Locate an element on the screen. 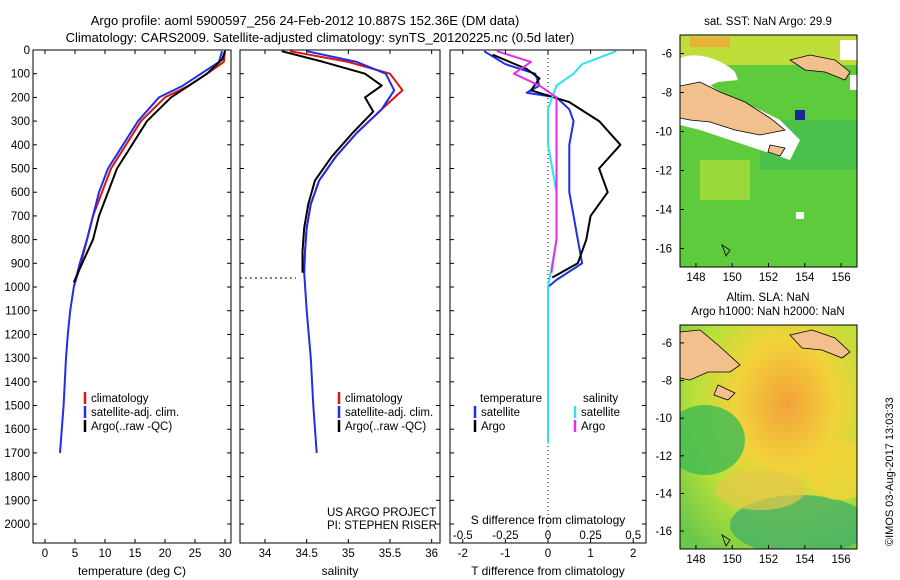 The image size is (900, 580). depth-tick-label: 800 is located at coordinates (20, 241).